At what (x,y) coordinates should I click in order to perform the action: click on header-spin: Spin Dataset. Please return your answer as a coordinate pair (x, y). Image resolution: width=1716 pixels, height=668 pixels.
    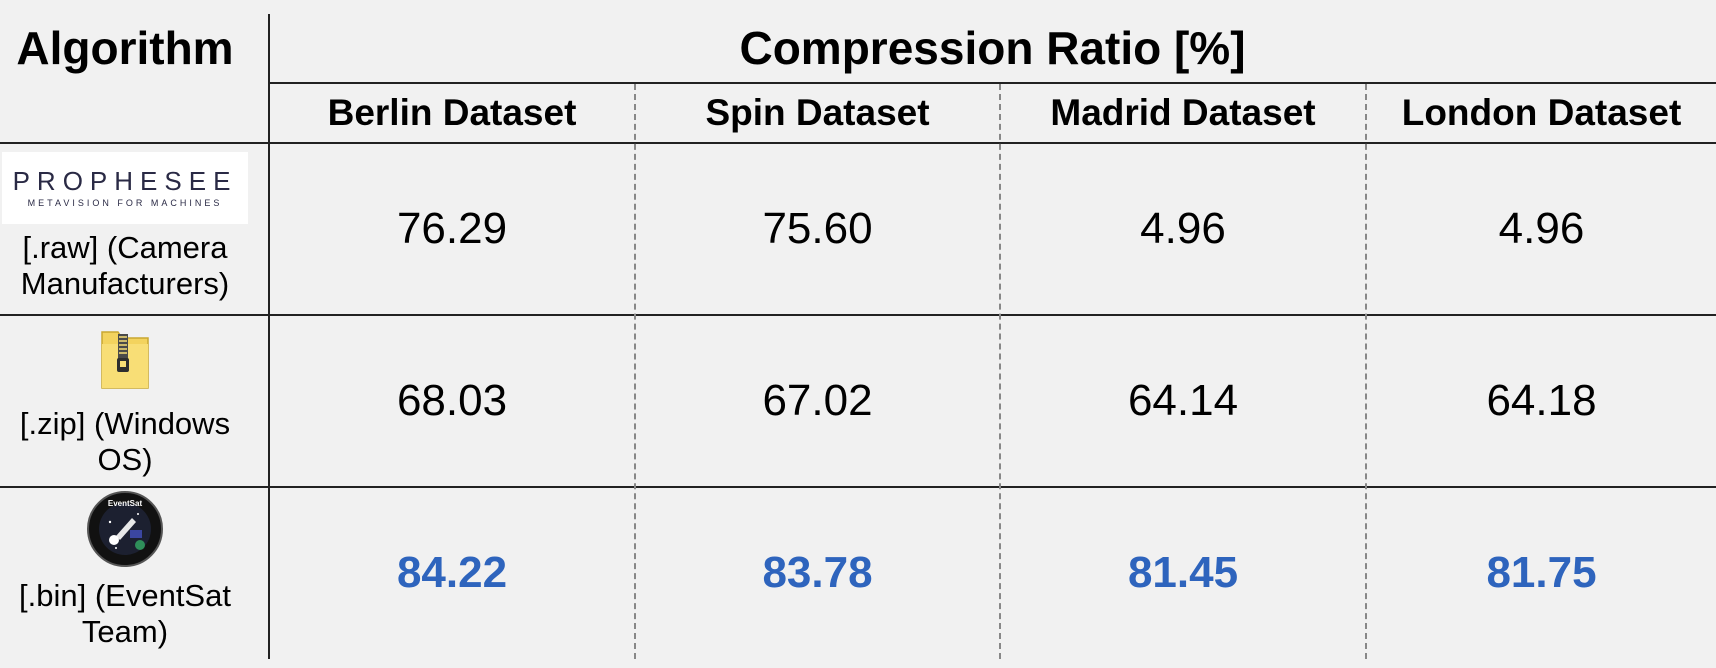
    Looking at the image, I should click on (817, 112).